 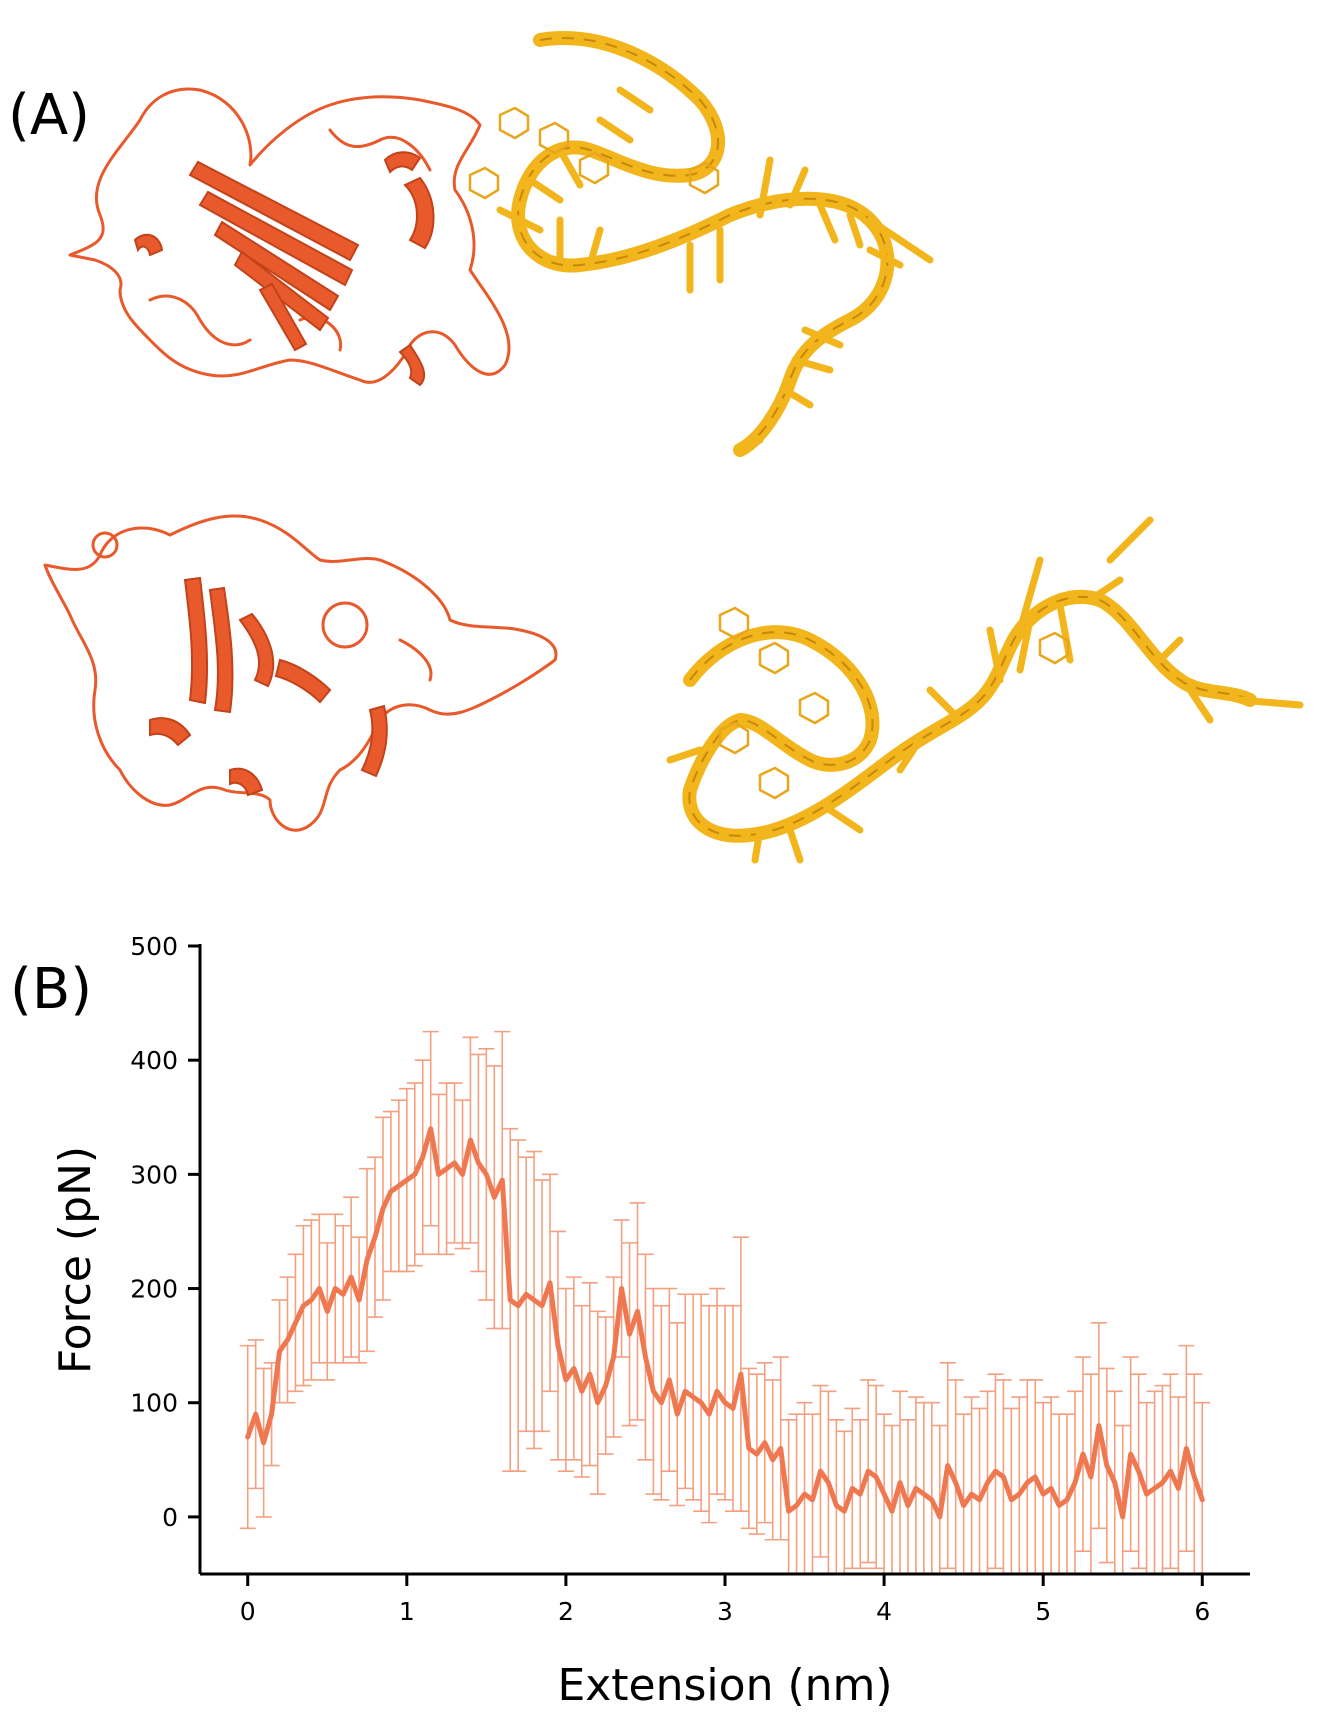 I want to click on panel-label-b: (B), so click(x=51, y=989).